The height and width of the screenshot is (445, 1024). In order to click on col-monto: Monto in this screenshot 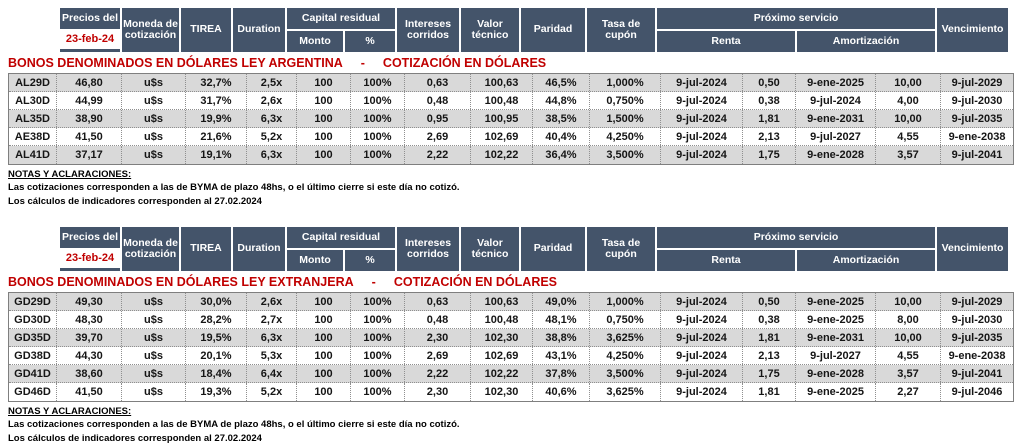, I will do `click(315, 260)`.